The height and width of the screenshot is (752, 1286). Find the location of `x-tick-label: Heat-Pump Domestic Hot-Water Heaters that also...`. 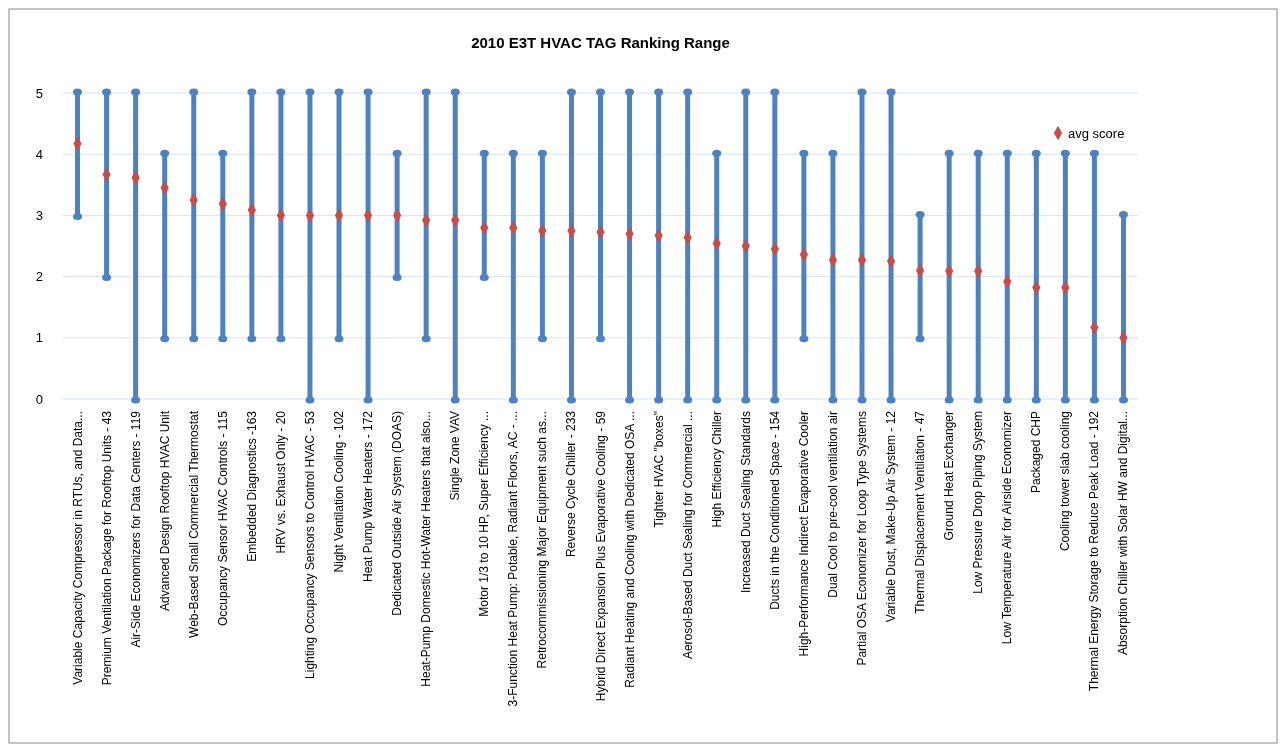

x-tick-label: Heat-Pump Domestic Hot-Water Heaters that also... is located at coordinates (426, 549).